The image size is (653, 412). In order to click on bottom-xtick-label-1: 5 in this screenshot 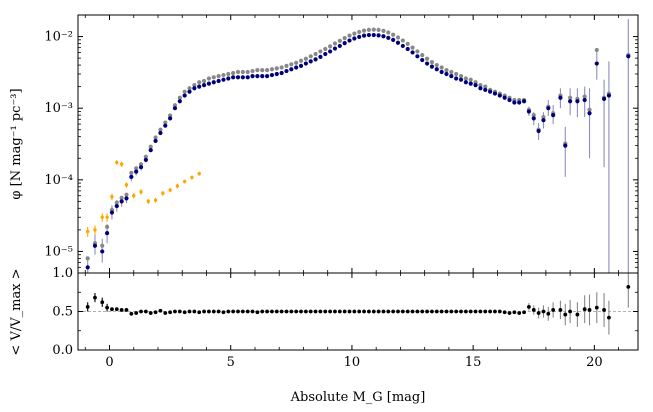, I will do `click(231, 362)`.